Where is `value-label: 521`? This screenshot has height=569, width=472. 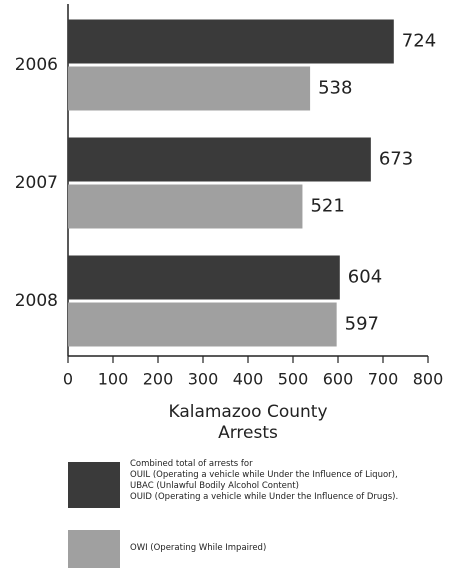 value-label: 521 is located at coordinates (327, 206).